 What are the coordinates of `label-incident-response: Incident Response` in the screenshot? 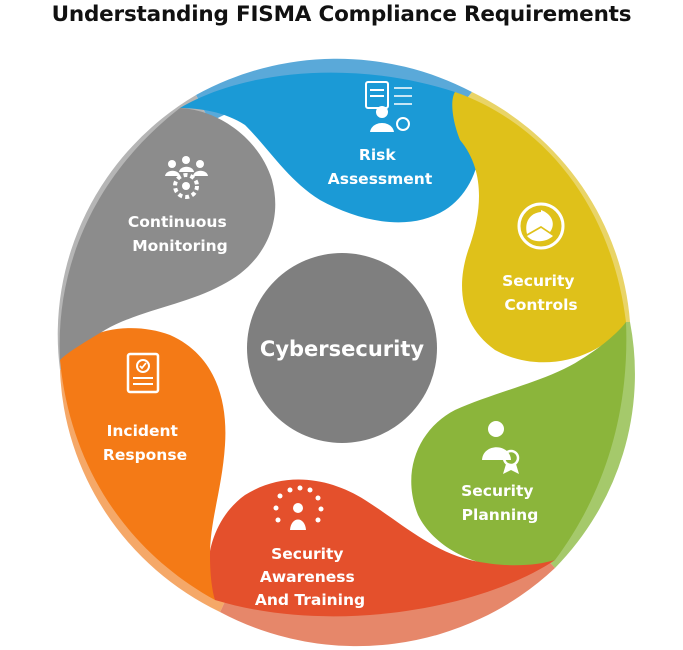 It's located at (145, 443).